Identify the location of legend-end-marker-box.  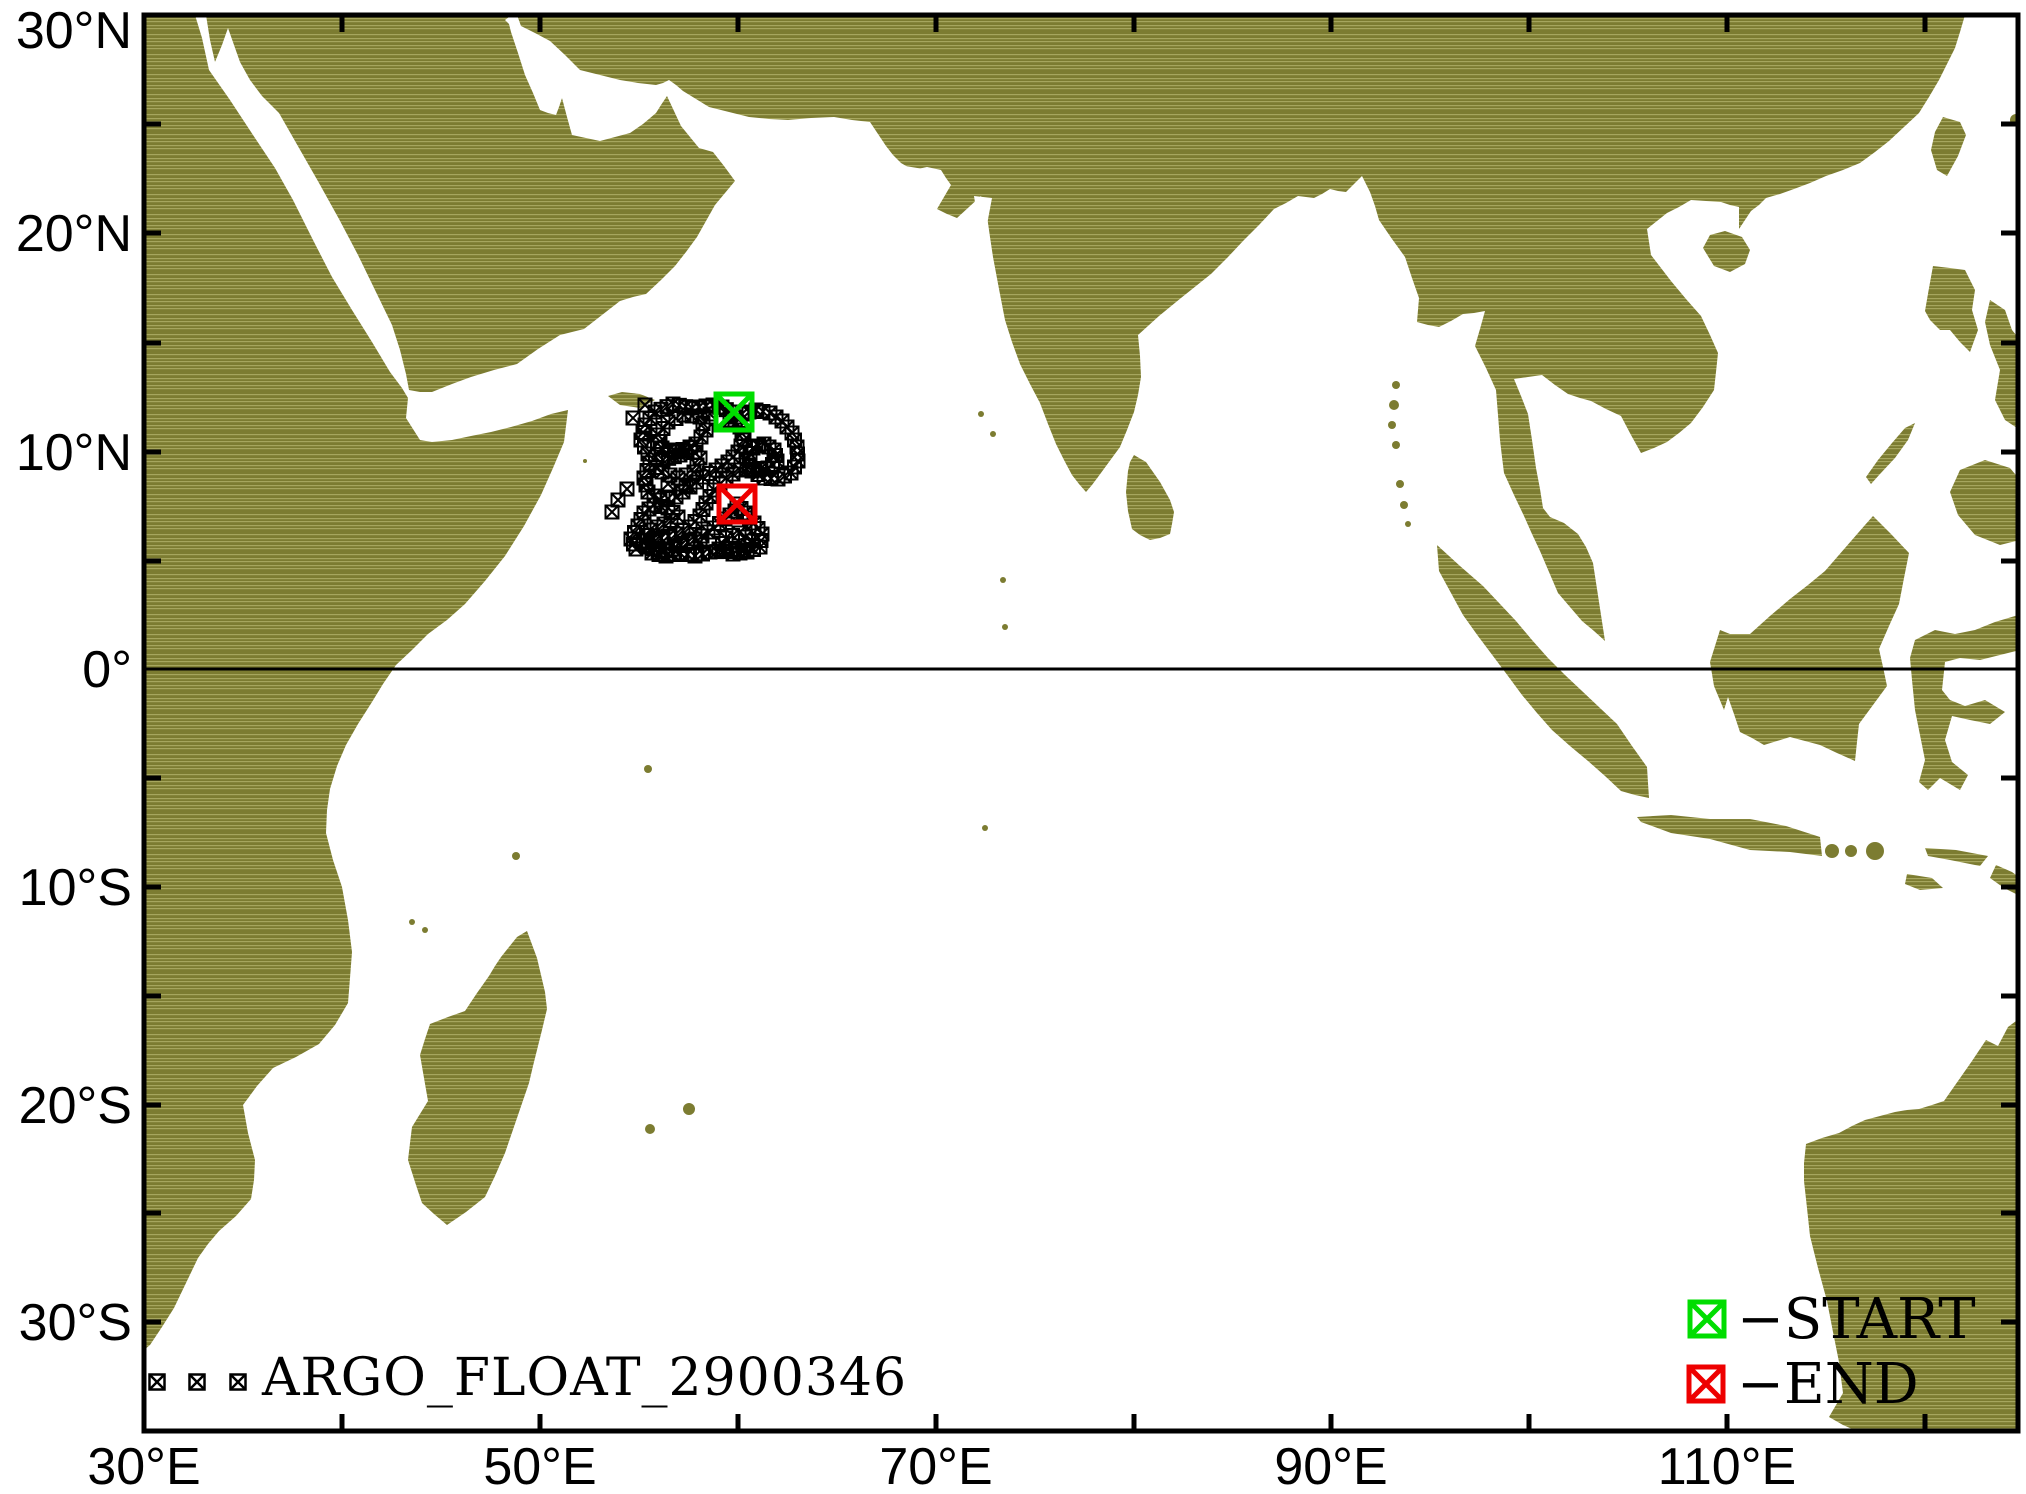
(1706, 1384).